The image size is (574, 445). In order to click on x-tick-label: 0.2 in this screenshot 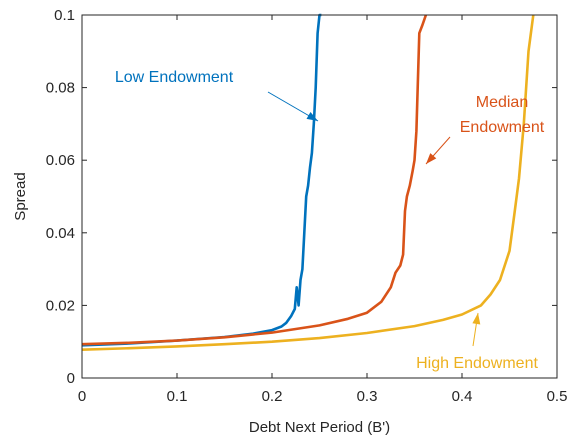, I will do `click(272, 396)`.